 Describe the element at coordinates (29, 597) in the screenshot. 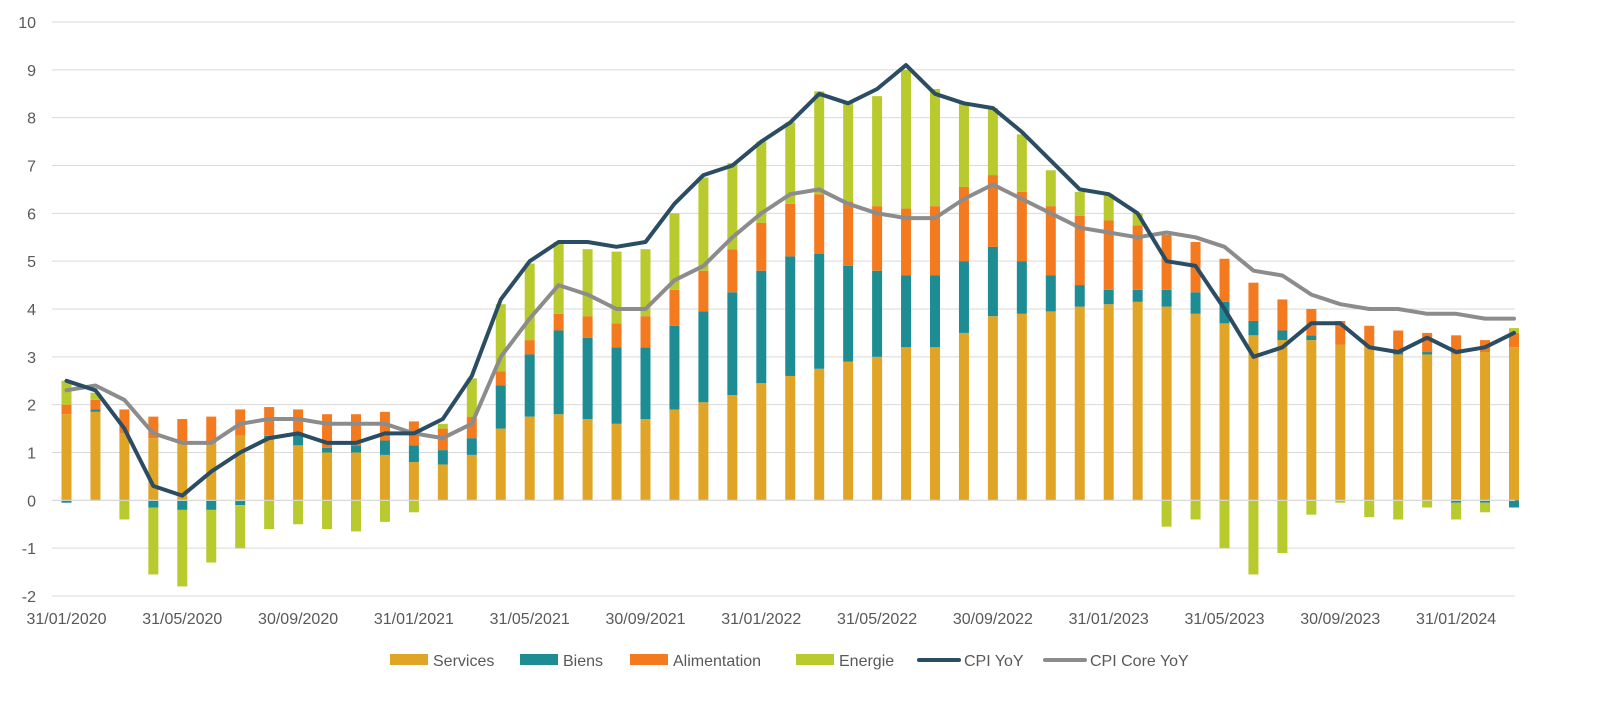

I see `y-tick-label: -2` at that location.